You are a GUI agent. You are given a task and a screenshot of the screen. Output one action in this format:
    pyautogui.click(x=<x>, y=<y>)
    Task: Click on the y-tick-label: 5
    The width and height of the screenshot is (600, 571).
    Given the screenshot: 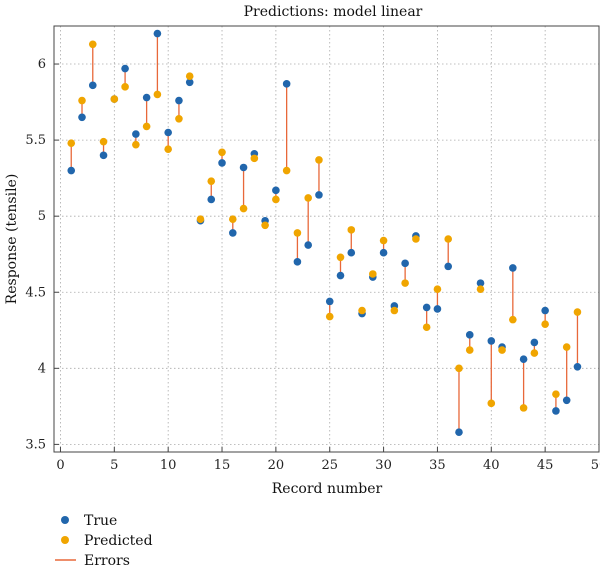 What is the action you would take?
    pyautogui.click(x=42, y=216)
    